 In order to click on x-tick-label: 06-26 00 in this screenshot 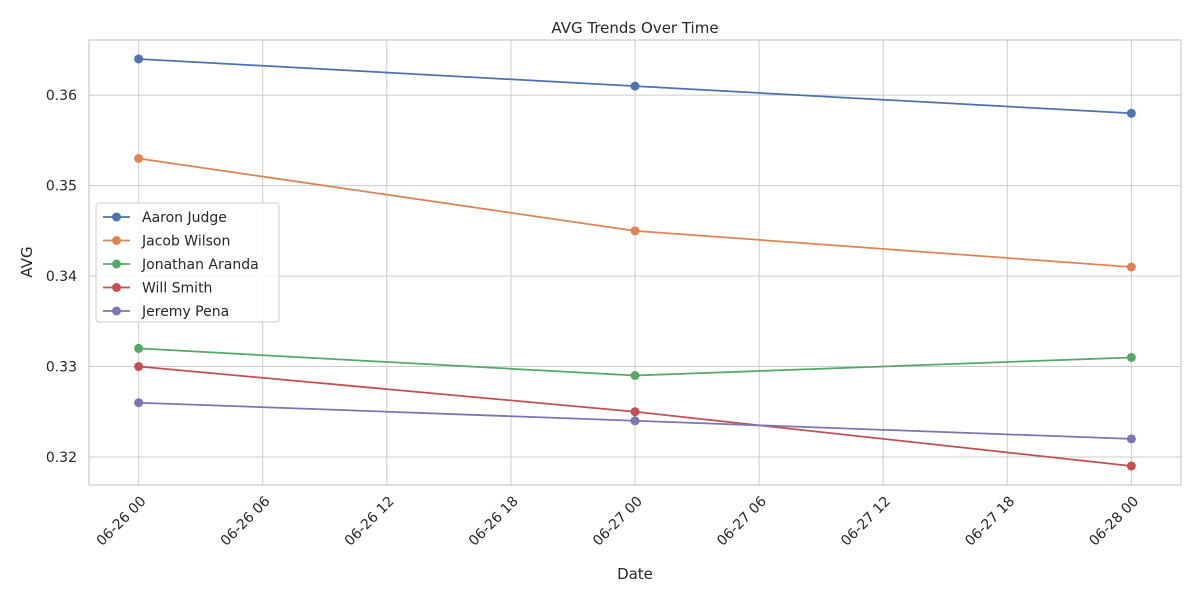, I will do `click(122, 522)`.